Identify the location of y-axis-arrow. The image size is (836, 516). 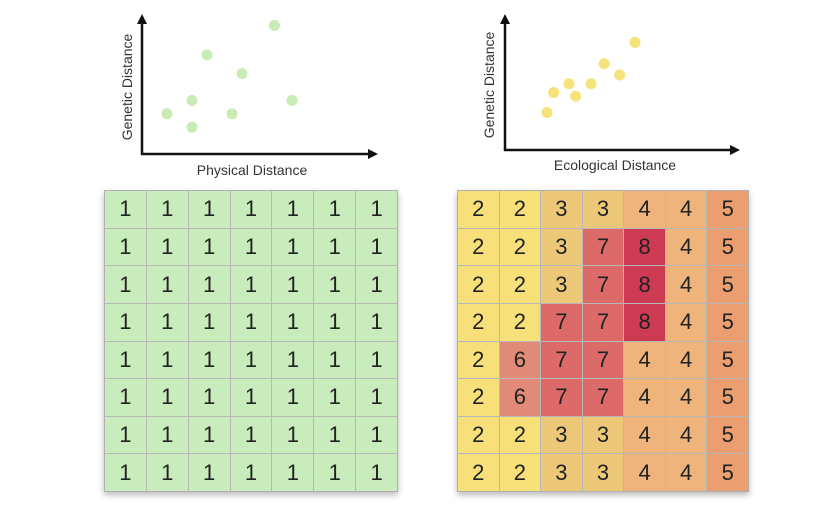
(142, 19).